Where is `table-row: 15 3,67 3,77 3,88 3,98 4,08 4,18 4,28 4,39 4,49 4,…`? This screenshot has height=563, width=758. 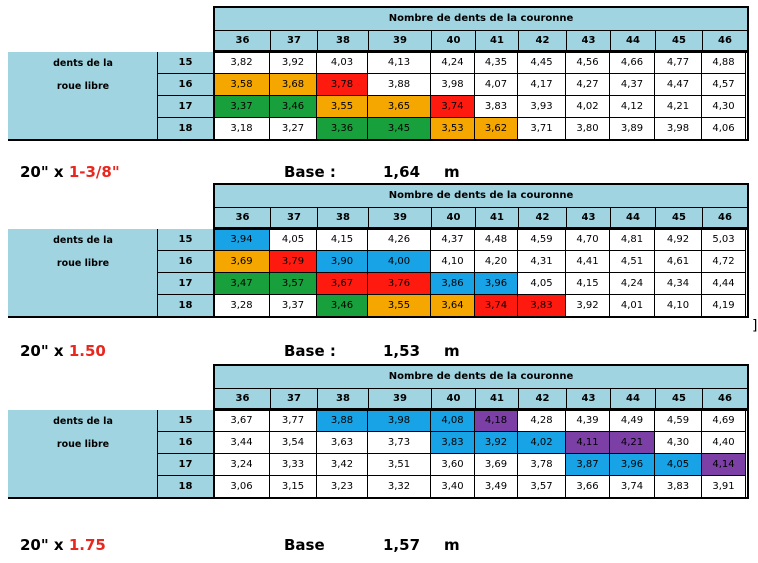 table-row: 15 3,67 3,77 3,88 3,98 4,08 4,18 4,28 4,39 4,49 4,… is located at coordinates (453, 421).